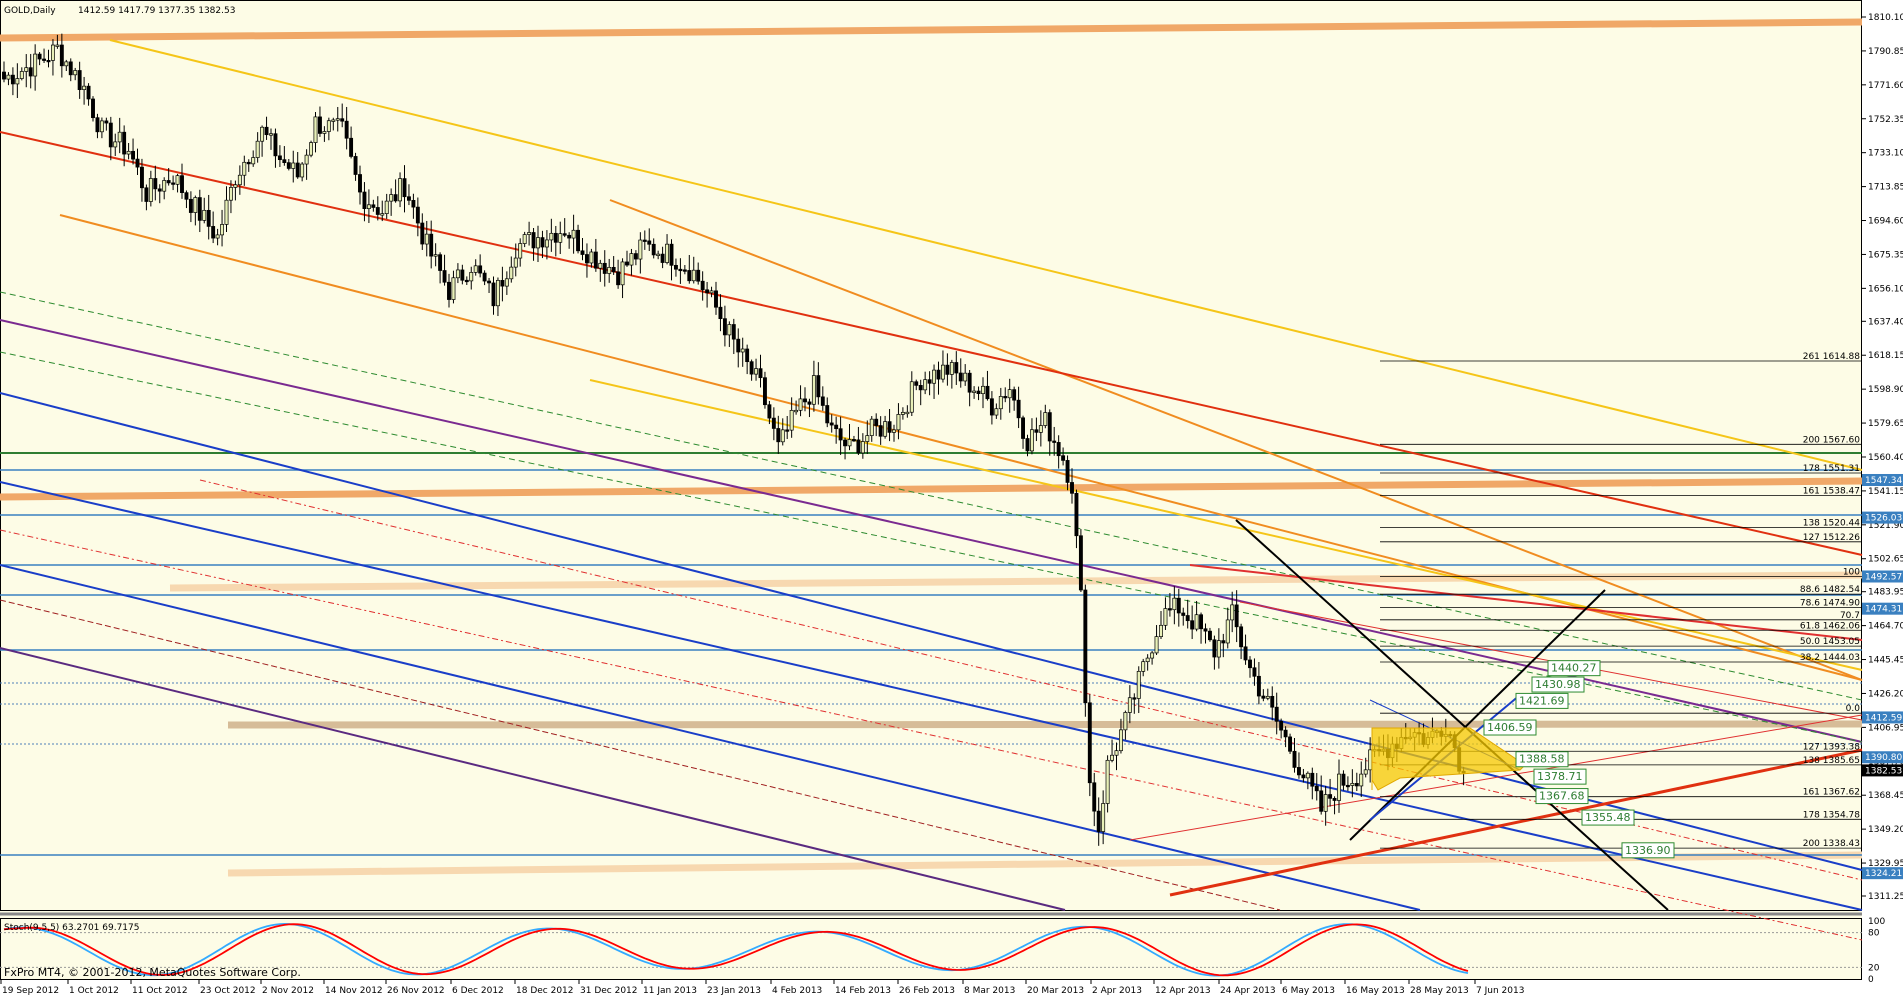 This screenshot has width=1903, height=996. I want to click on projection-value: 1388.58, so click(1542, 759).